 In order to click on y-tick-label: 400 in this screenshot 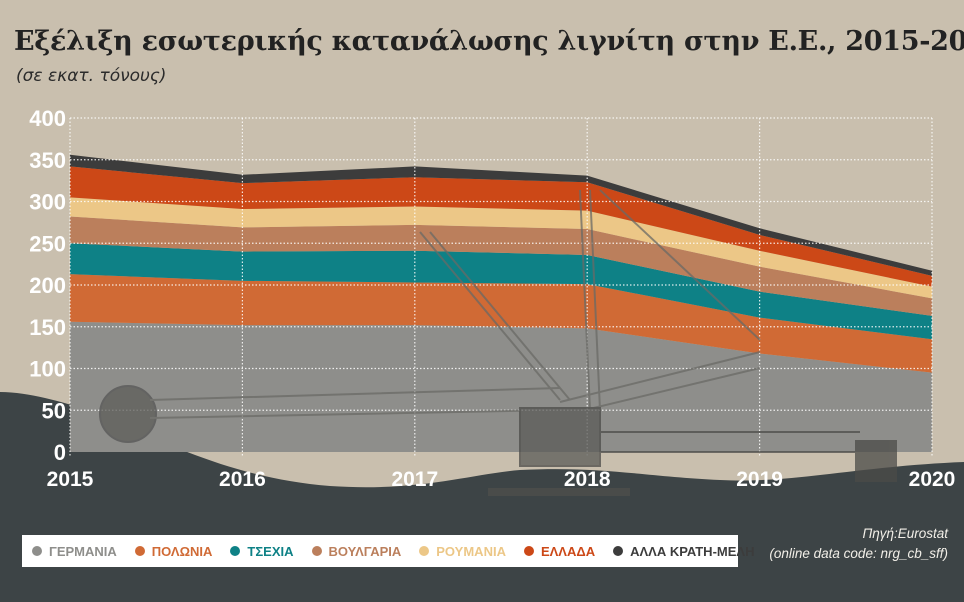, I will do `click(47, 118)`.